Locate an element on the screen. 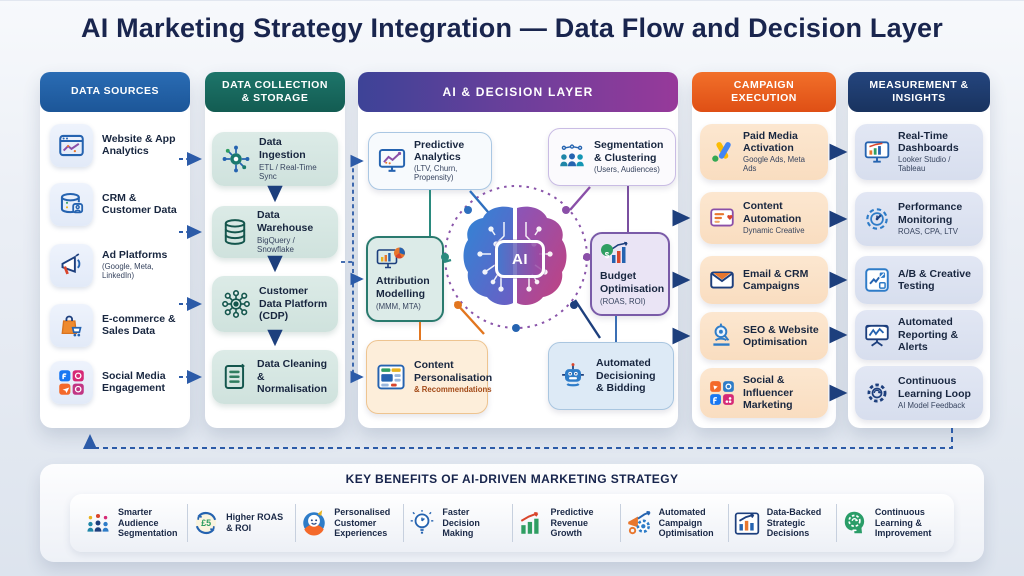 Image resolution: width=1024 pixels, height=576 pixels. benefit-label: Higher ROAS & ROI is located at coordinates (255, 522).